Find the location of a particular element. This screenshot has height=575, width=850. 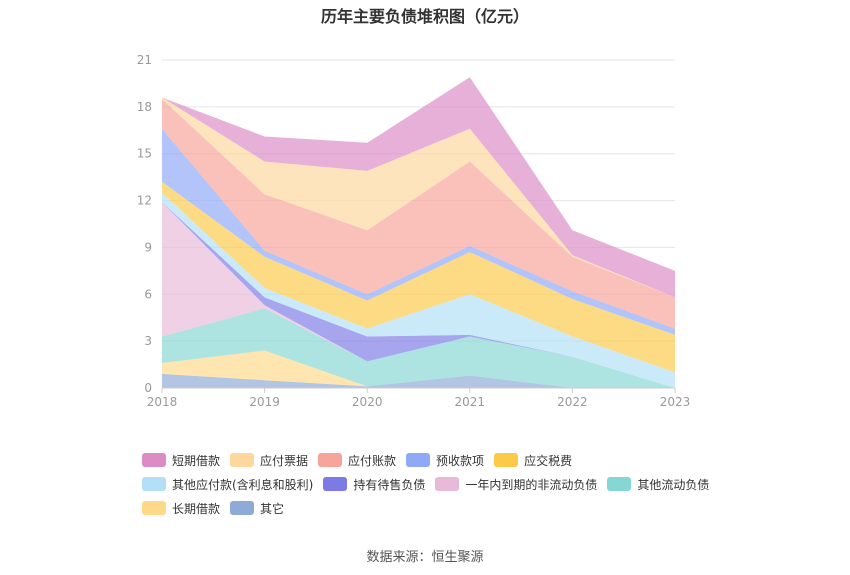

legend-label: 长期借款 is located at coordinates (196, 508).